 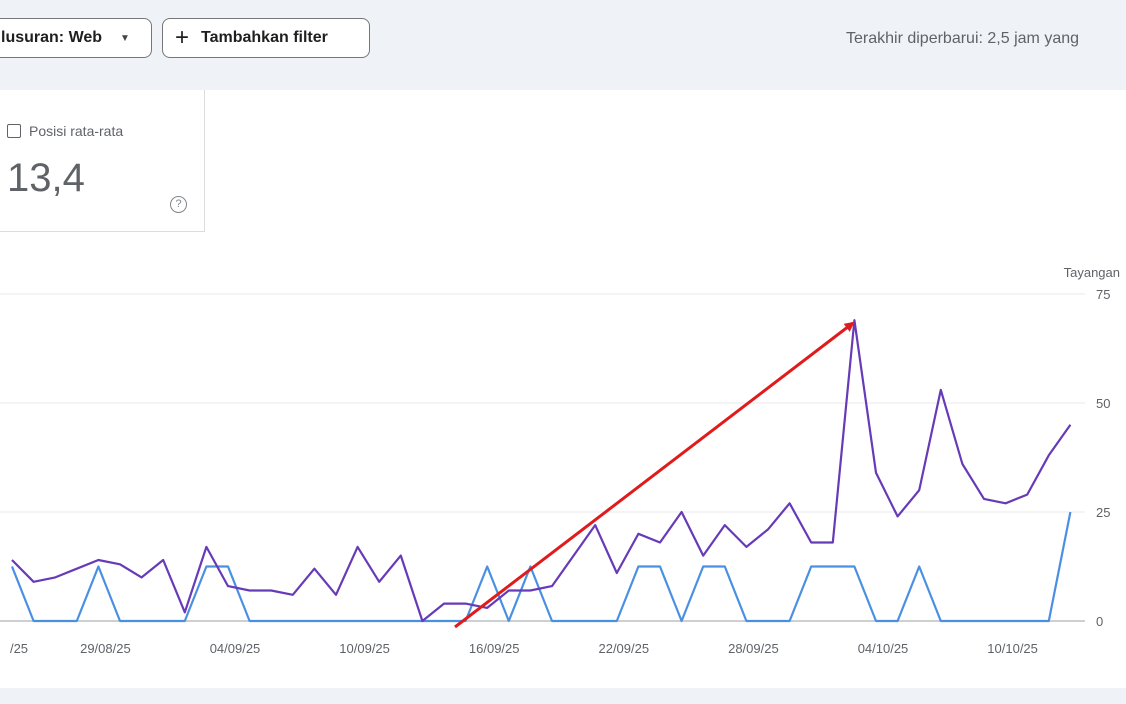 I want to click on search-type-label: lusuran: Web, so click(x=52, y=37).